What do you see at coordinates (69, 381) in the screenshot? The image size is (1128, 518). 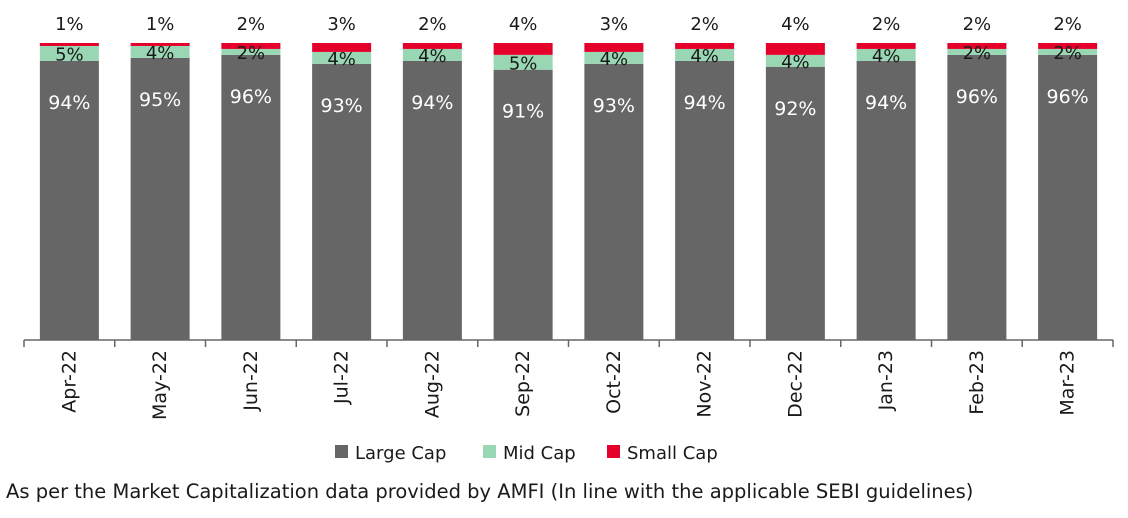 I see `x-tick-label: Apr-22` at bounding box center [69, 381].